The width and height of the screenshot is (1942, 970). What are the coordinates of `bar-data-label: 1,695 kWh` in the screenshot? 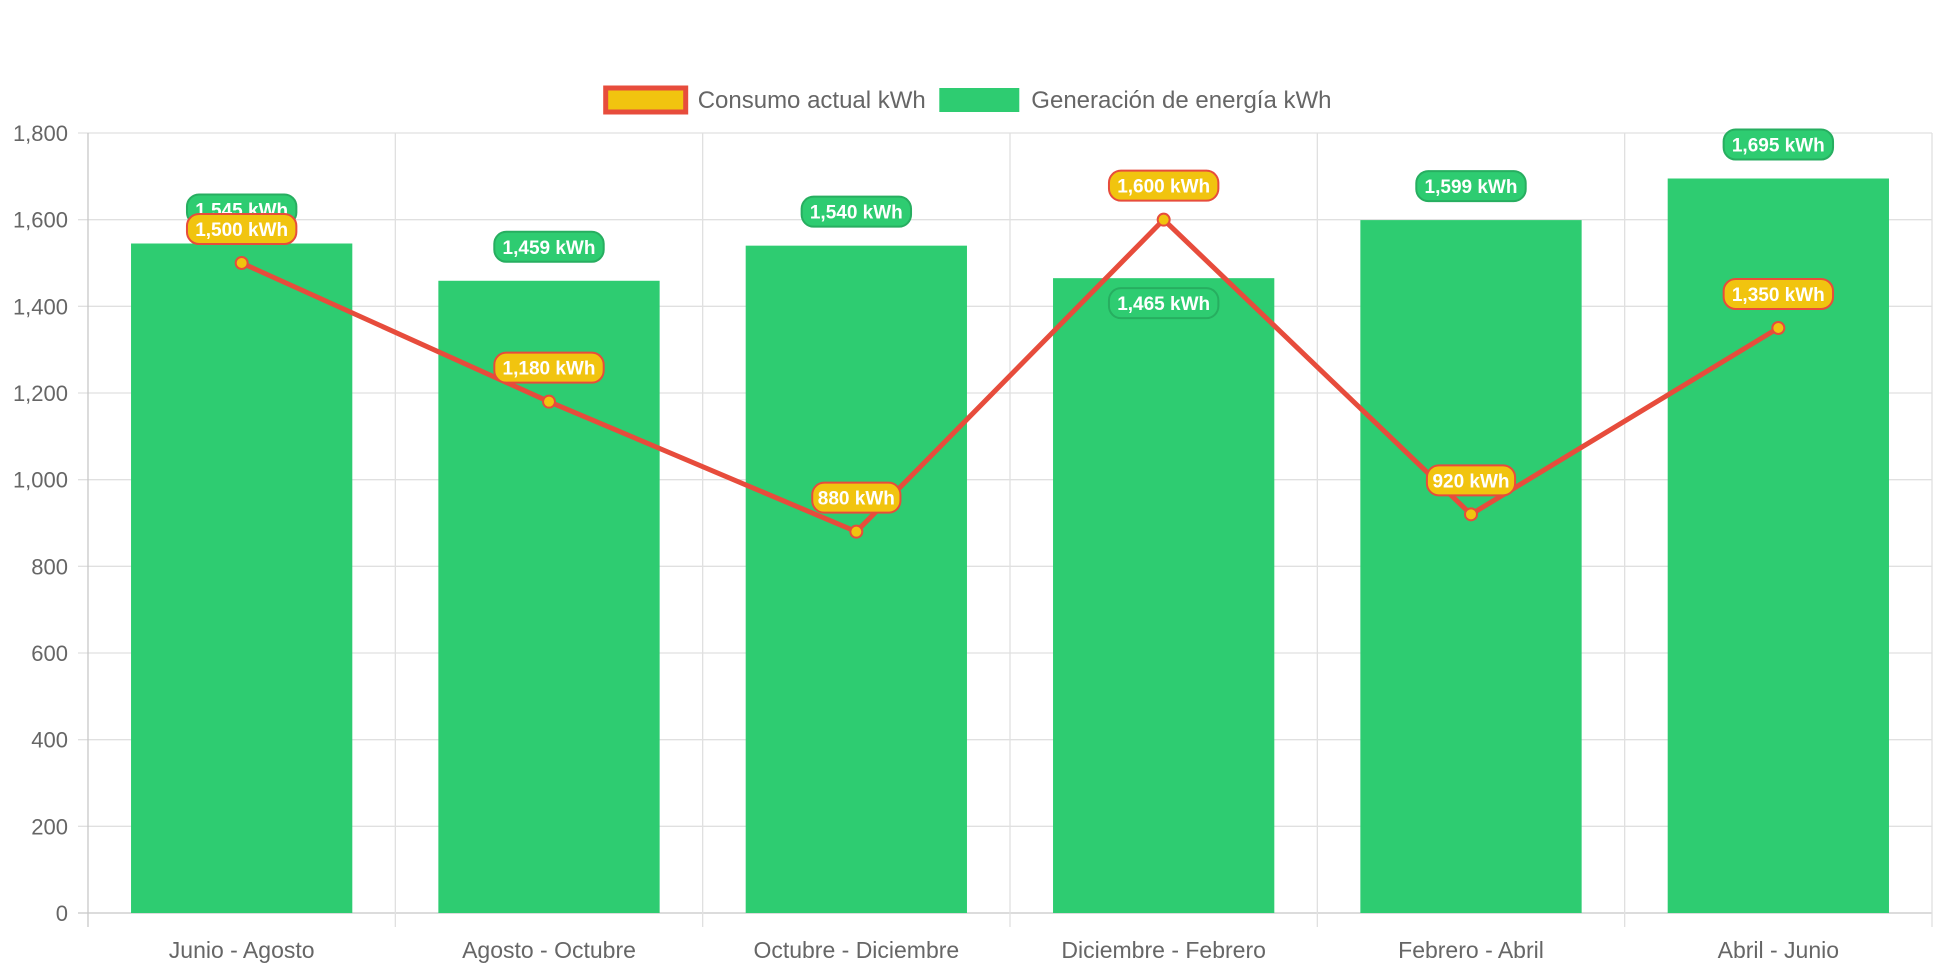 It's located at (1778, 144).